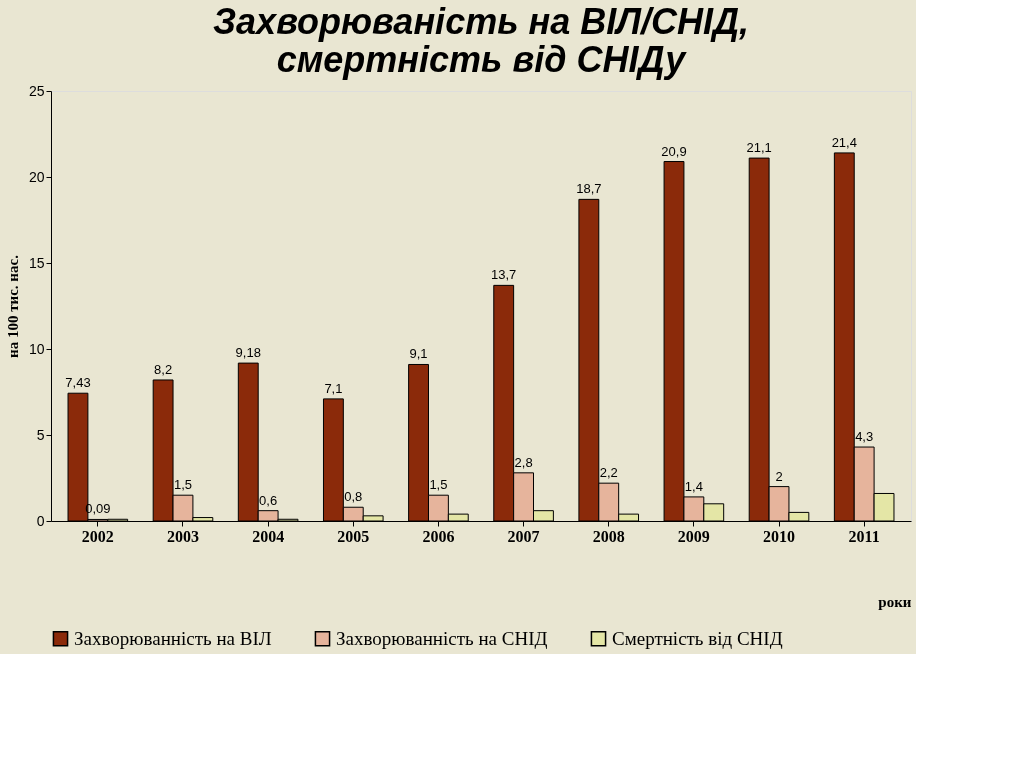  What do you see at coordinates (97, 536) in the screenshot?
I see `x-tick-label: 2002` at bounding box center [97, 536].